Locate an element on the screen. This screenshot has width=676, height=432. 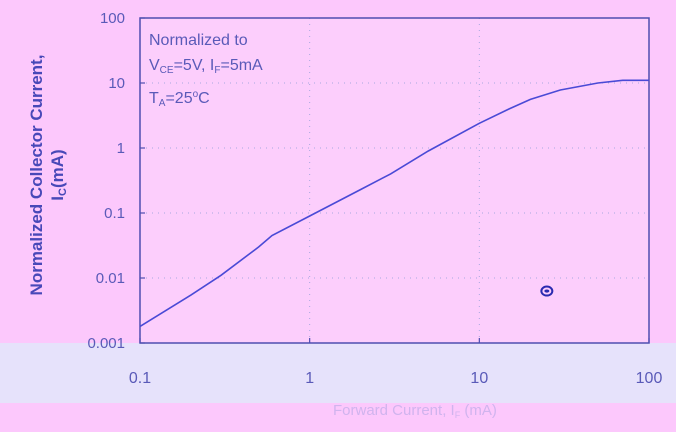
x-tick-label: 10 is located at coordinates (479, 378).